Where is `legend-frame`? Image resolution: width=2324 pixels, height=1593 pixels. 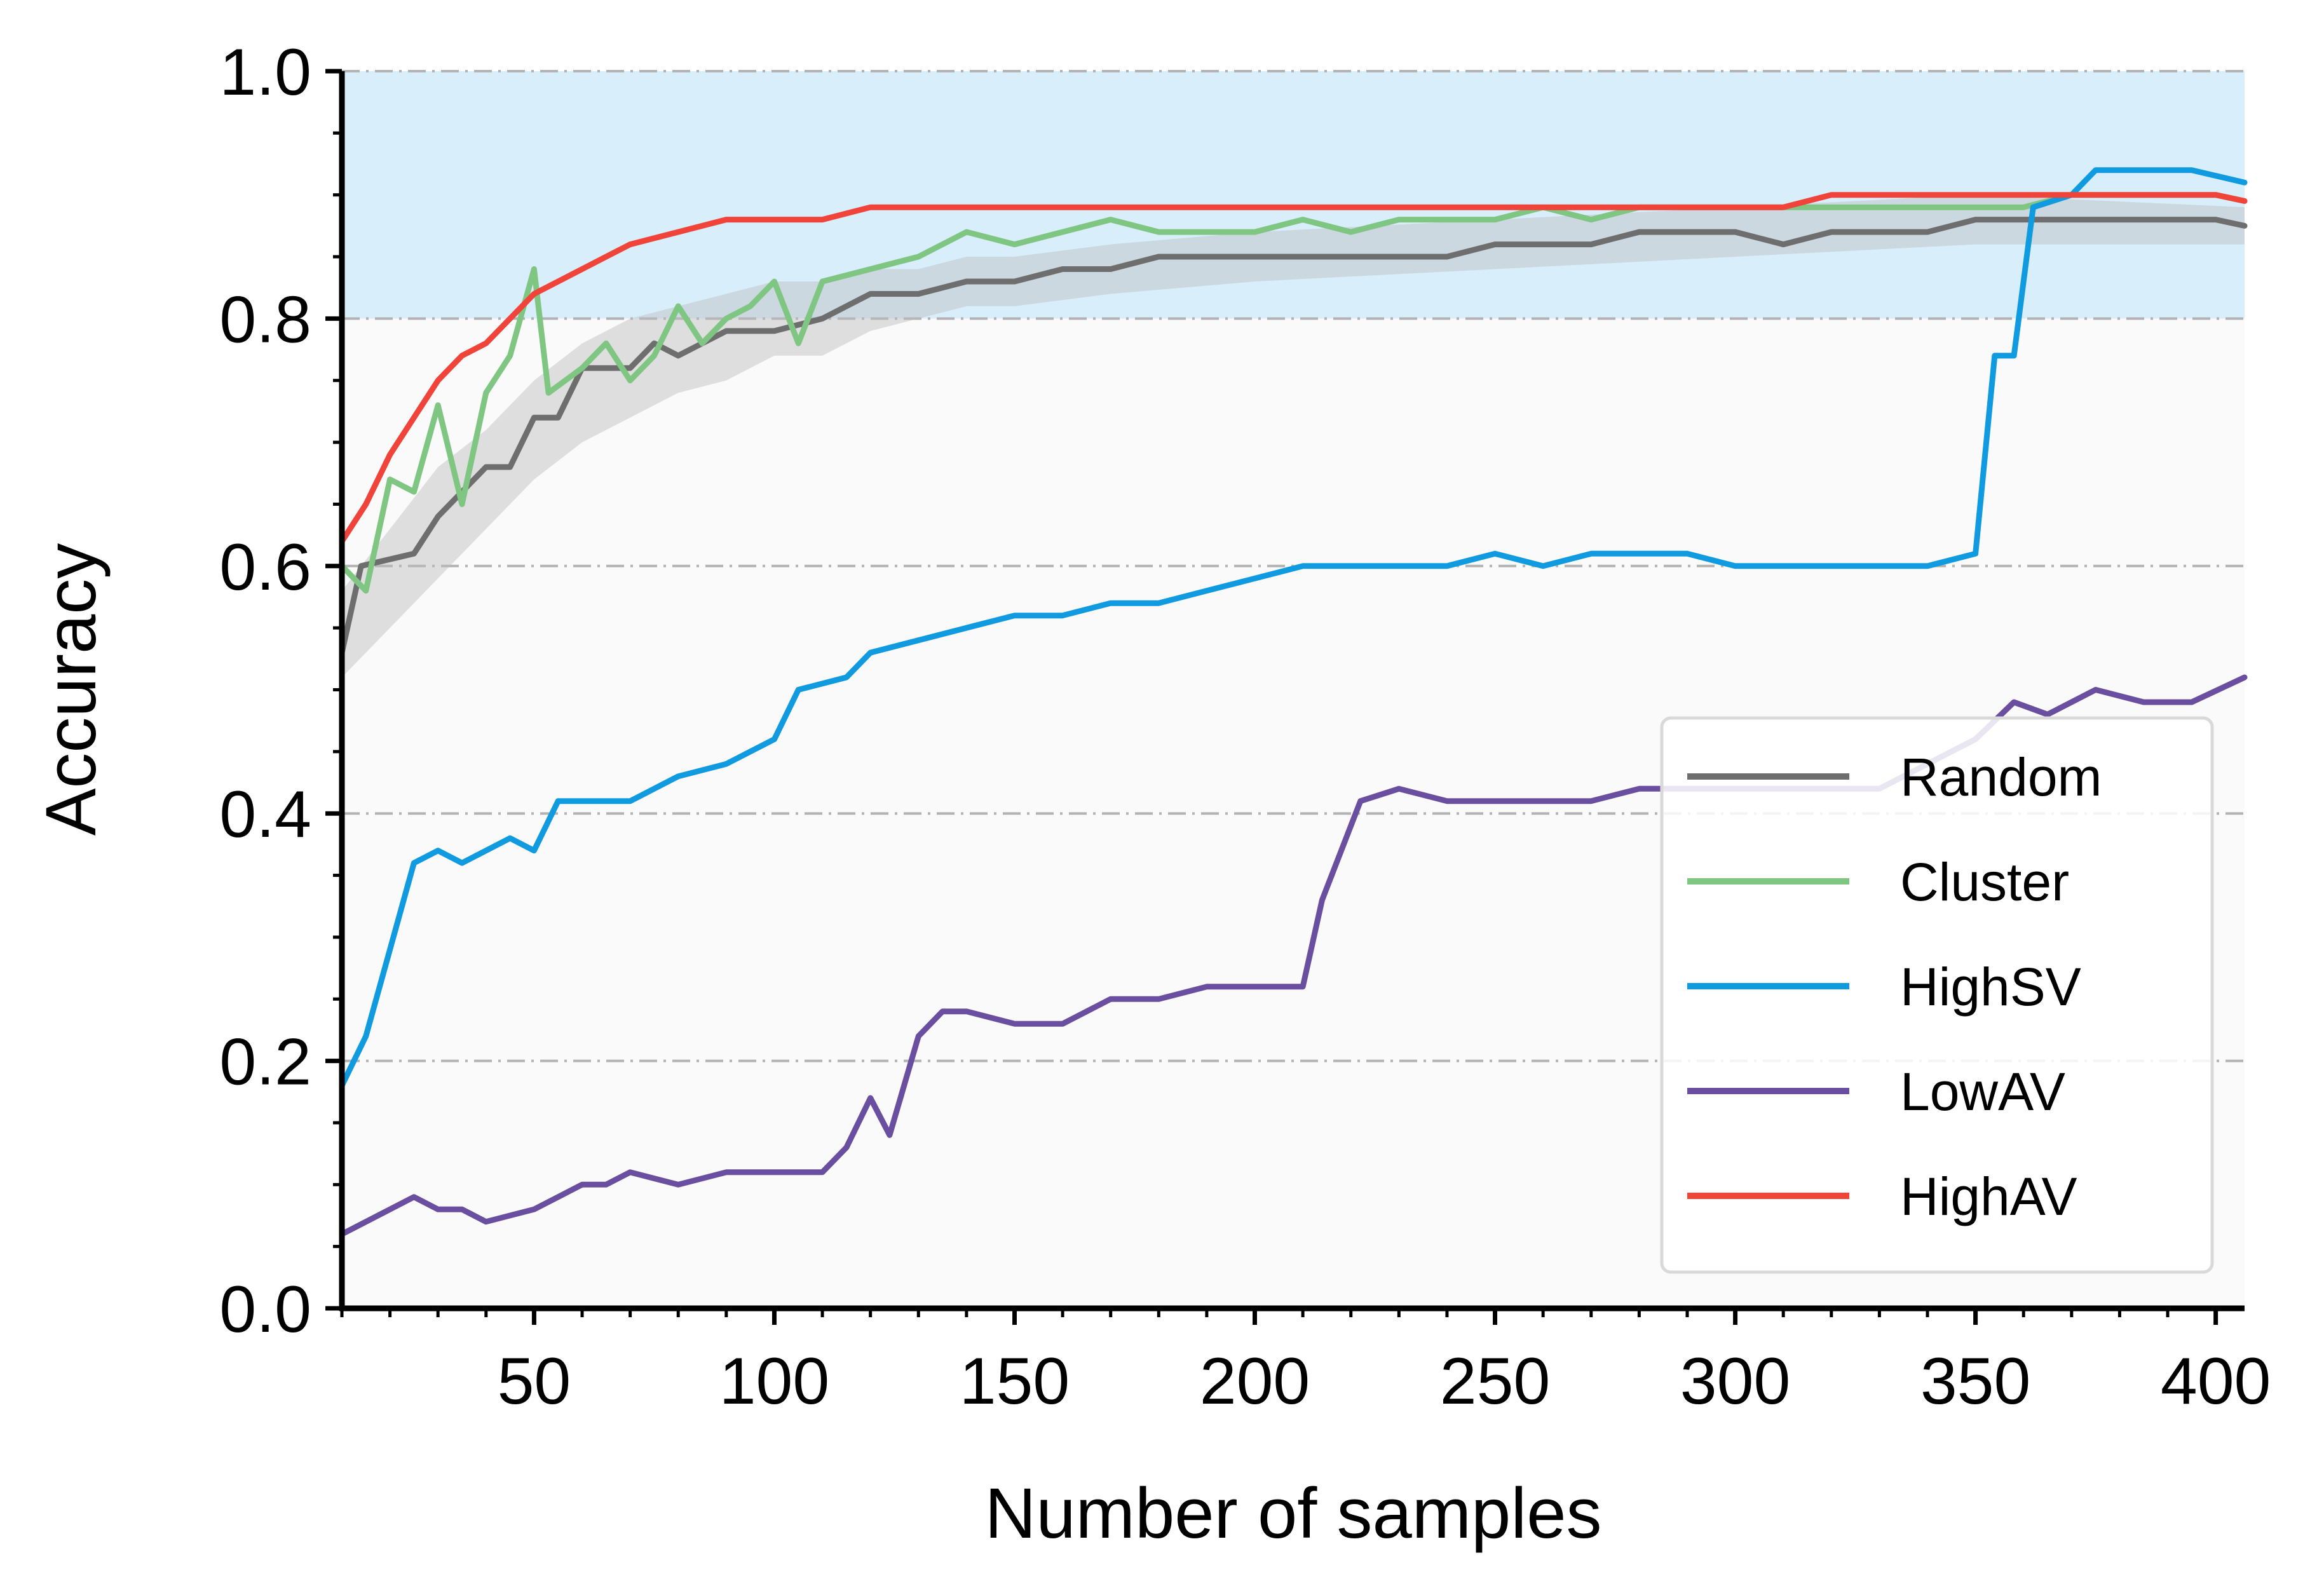 legend-frame is located at coordinates (1937, 995).